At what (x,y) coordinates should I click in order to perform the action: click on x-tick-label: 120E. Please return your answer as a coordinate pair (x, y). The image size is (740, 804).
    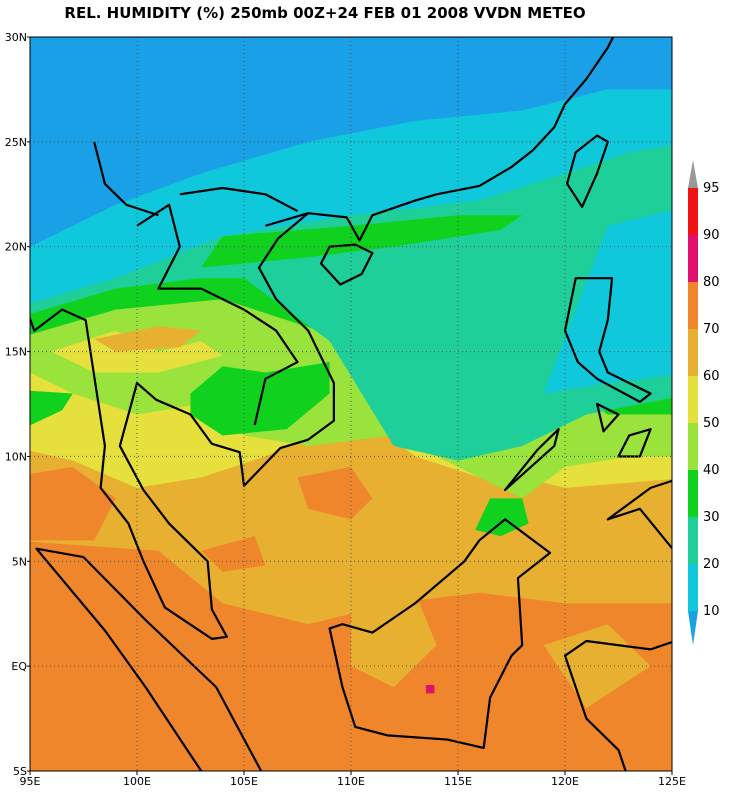
    Looking at the image, I should click on (565, 781).